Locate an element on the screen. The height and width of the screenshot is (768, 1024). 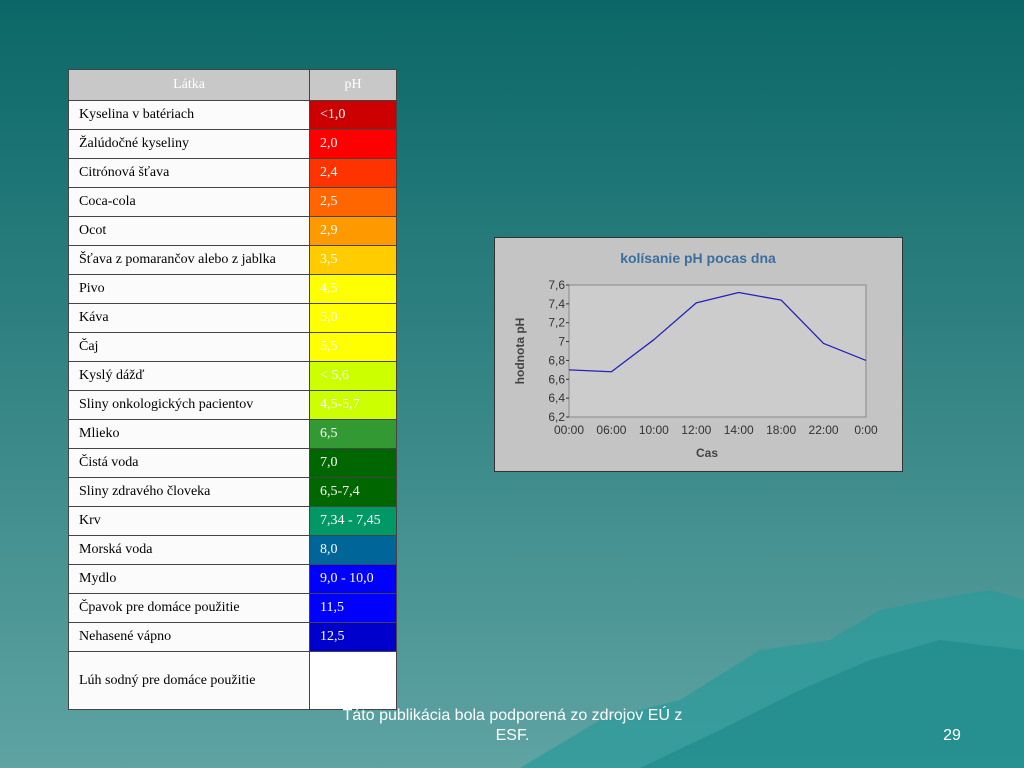
table-row: Kyslý dážď < 5,6 is located at coordinates (232, 376).